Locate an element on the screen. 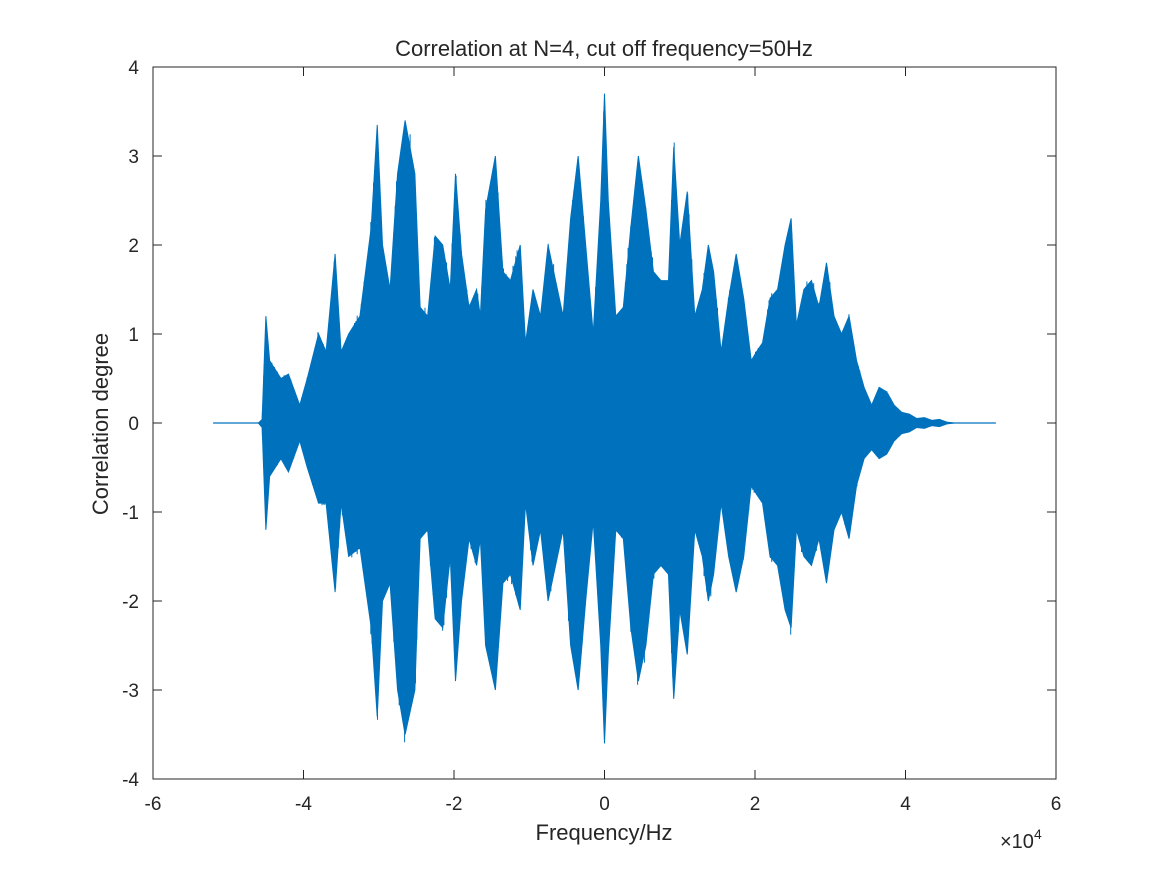  x-tick-label: -6 is located at coordinates (153, 804).